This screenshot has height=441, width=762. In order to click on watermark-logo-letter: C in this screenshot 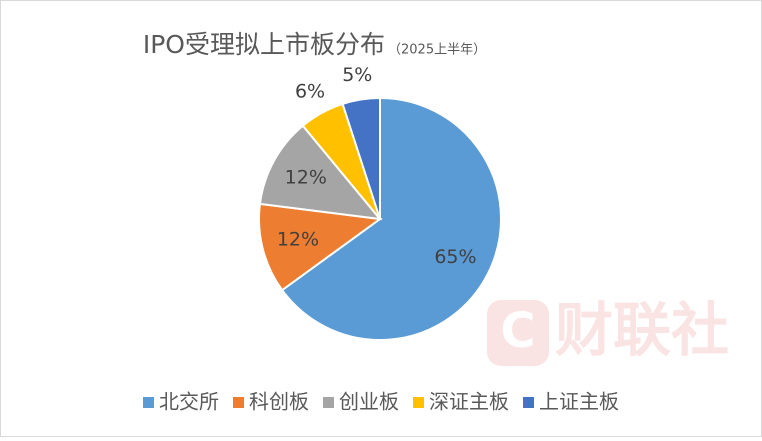, I will do `click(517, 331)`.